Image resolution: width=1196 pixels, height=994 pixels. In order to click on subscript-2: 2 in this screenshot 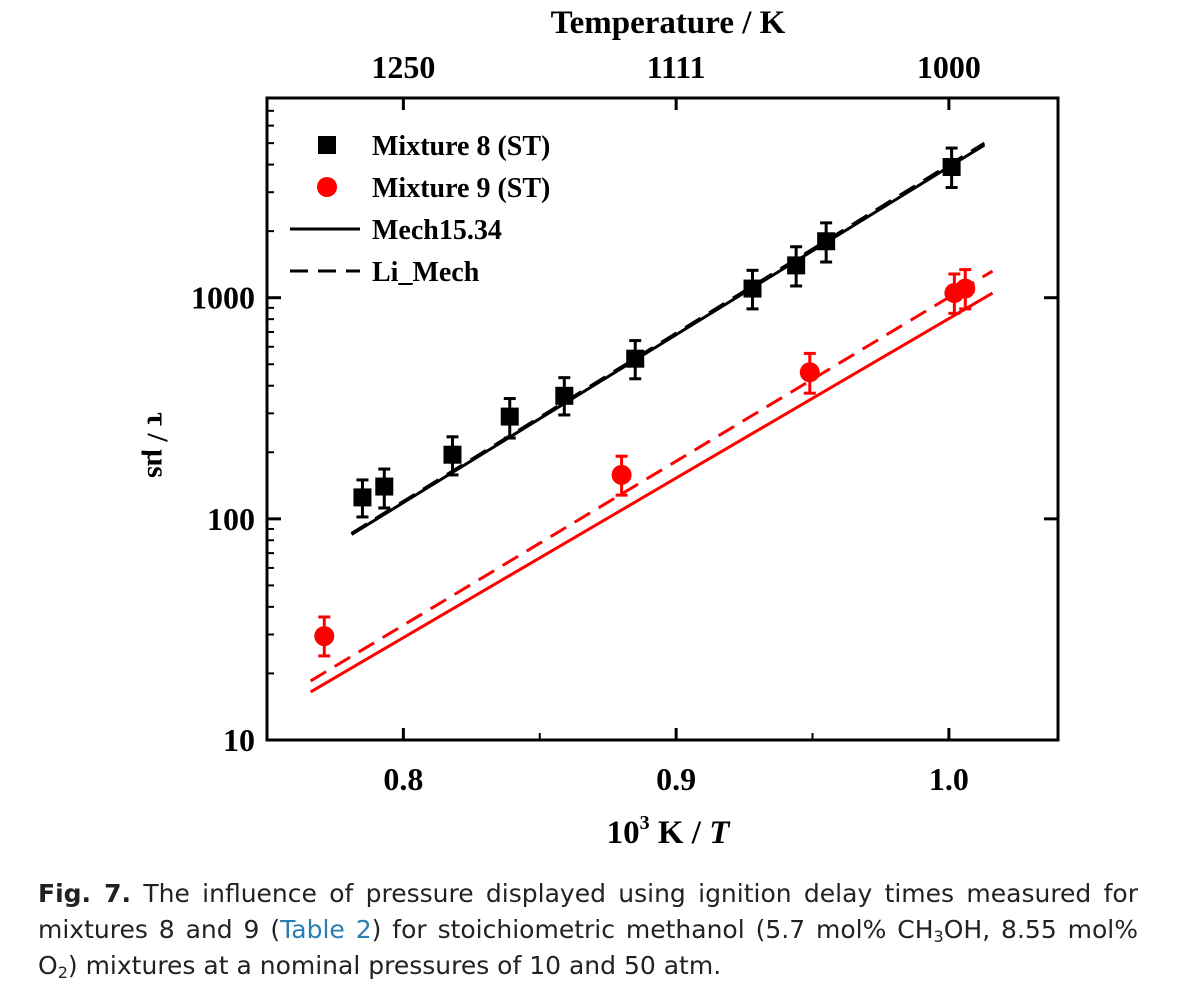, I will do `click(62, 972)`.